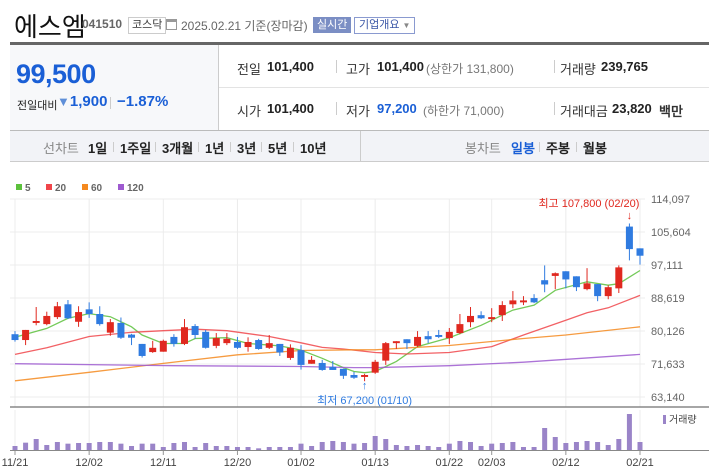  Describe the element at coordinates (247, 148) in the screenshot. I see `line-period-4: 3년` at that location.